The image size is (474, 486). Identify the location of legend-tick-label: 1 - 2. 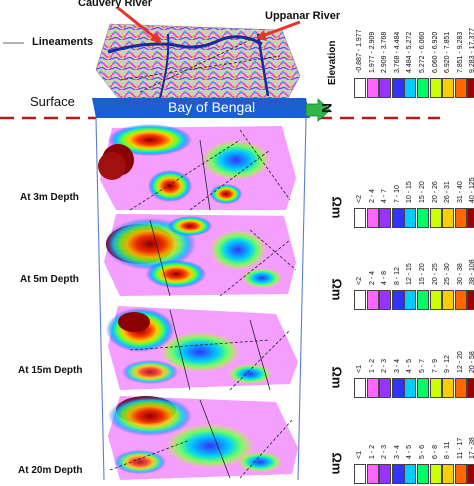
(372, 365).